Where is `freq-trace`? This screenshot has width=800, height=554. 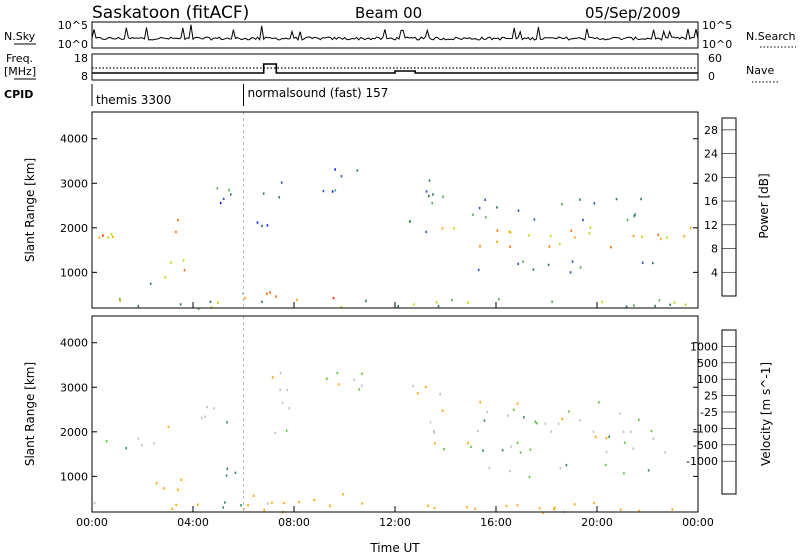
freq-trace is located at coordinates (395, 68).